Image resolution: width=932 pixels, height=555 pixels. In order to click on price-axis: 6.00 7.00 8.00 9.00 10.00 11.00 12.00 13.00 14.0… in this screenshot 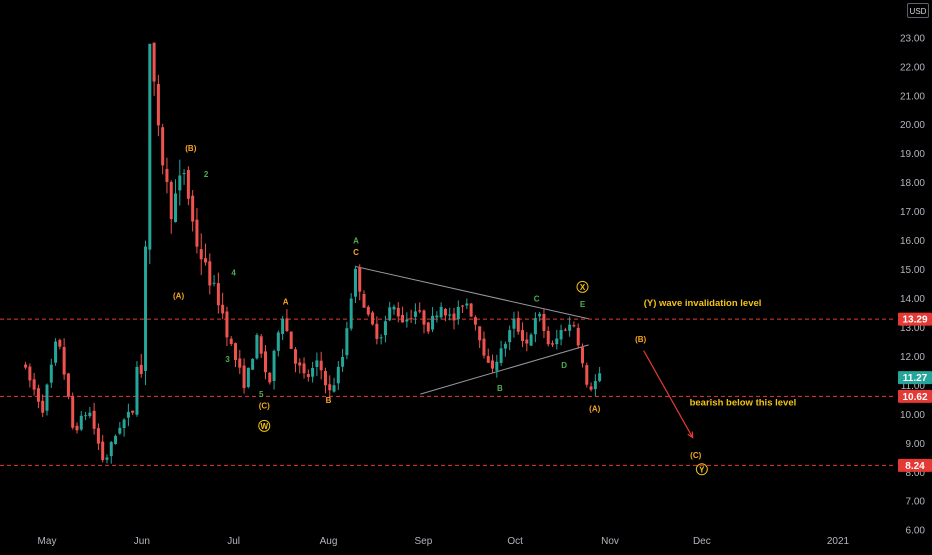, I will do `click(912, 284)`.